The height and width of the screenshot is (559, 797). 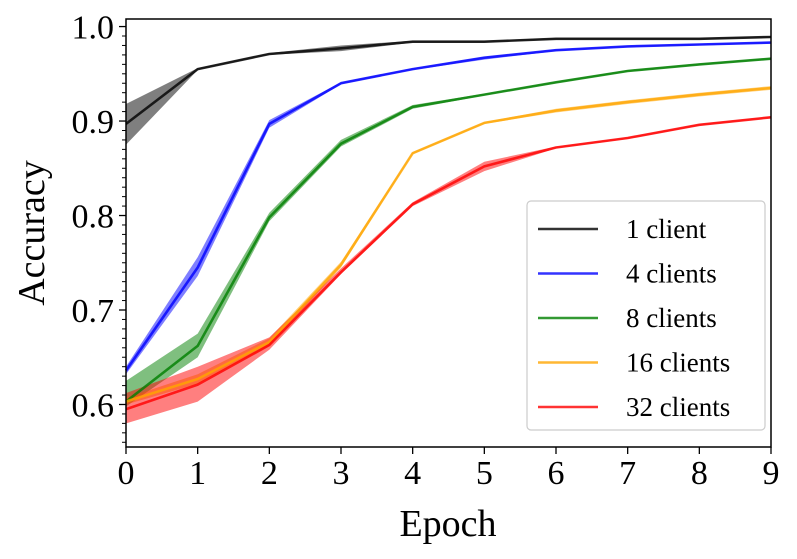 What do you see at coordinates (671, 318) in the screenshot?
I see `legend-label-8-clients: 8 clients` at bounding box center [671, 318].